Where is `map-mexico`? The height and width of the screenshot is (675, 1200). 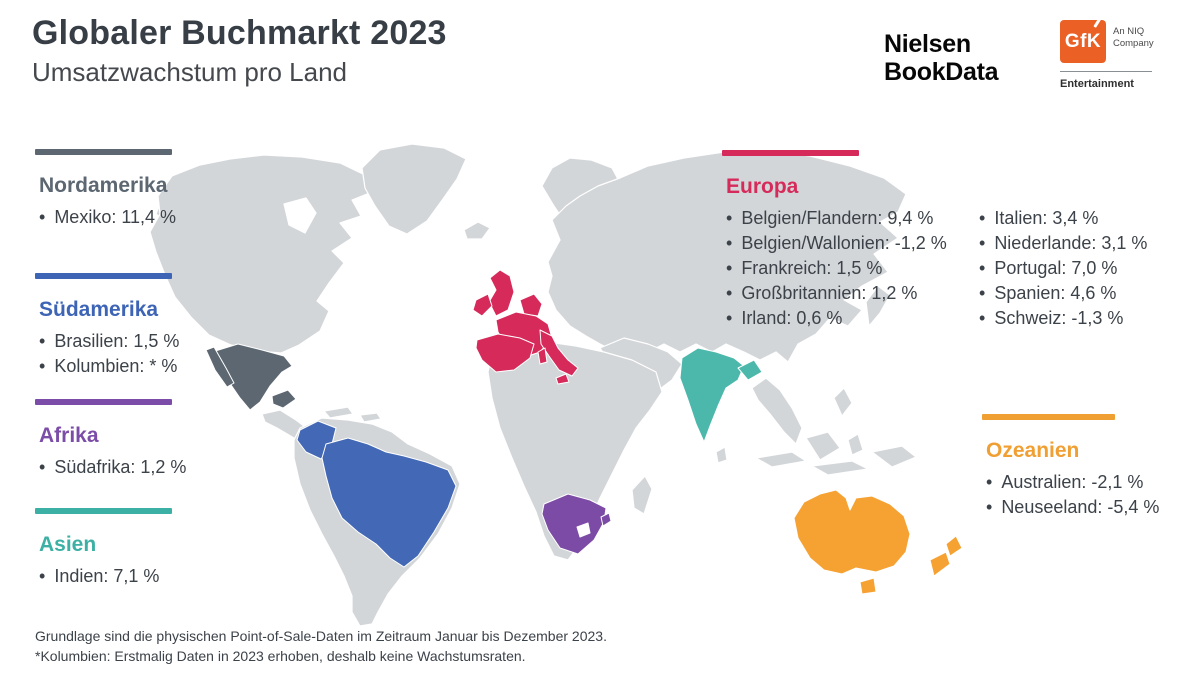
map-mexico is located at coordinates (252, 377).